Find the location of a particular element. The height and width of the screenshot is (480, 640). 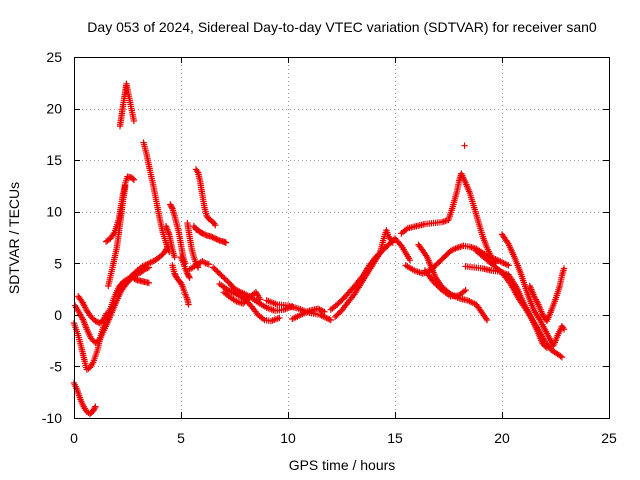

y-tick-label: 10 is located at coordinates (54, 212).